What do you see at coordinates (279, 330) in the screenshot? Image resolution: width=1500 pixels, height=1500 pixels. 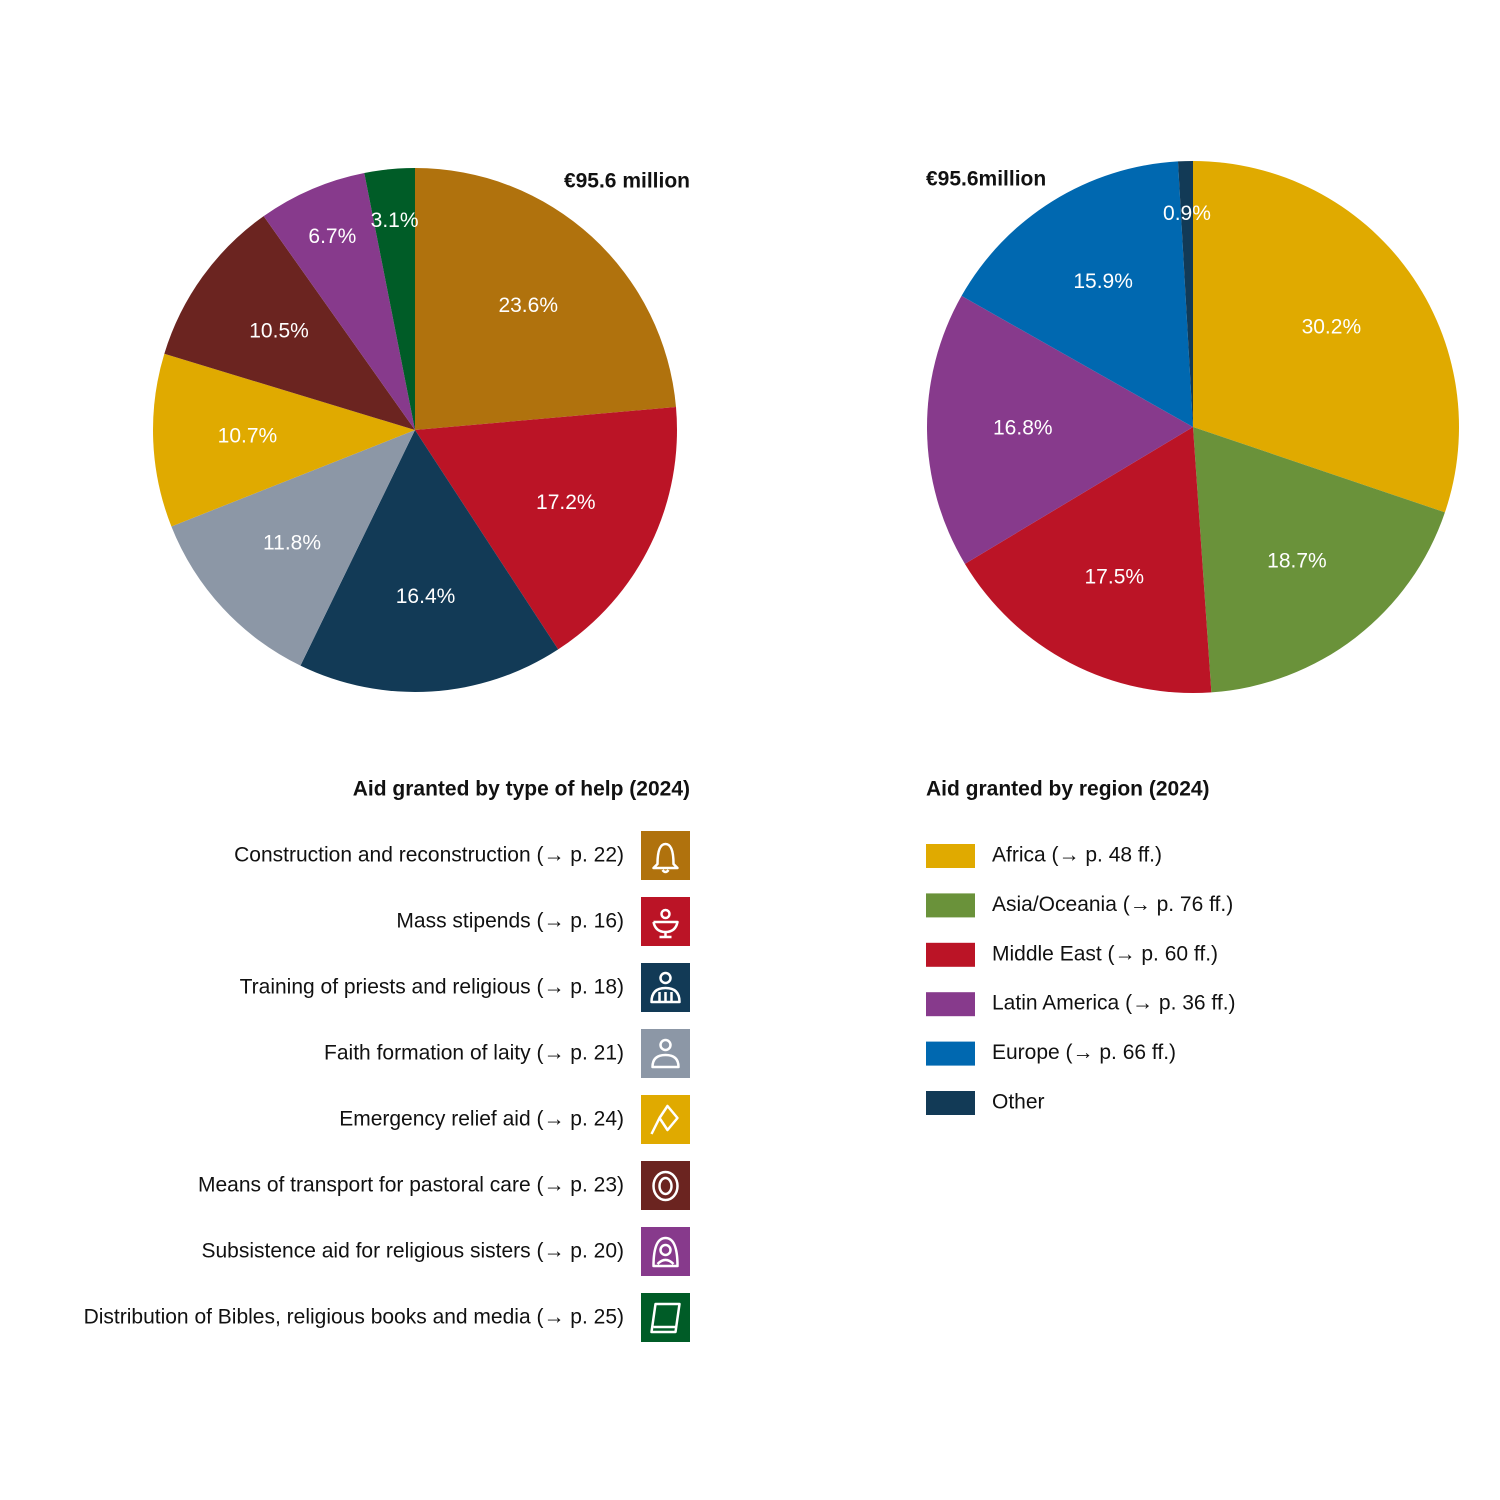 I see `slice-label: 10.5%` at bounding box center [279, 330].